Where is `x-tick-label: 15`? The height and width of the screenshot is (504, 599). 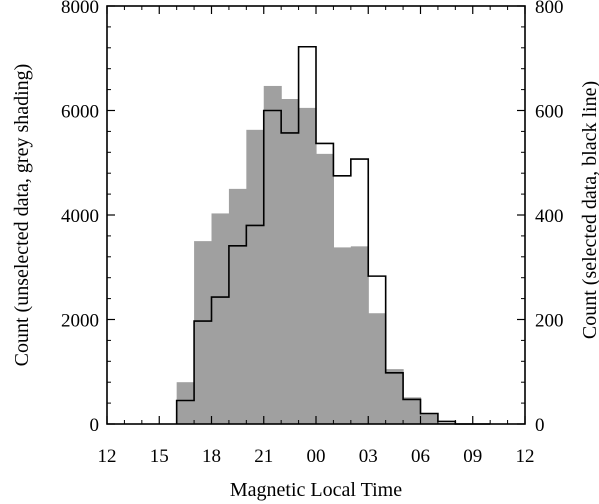 x-tick-label: 15 is located at coordinates (159, 456).